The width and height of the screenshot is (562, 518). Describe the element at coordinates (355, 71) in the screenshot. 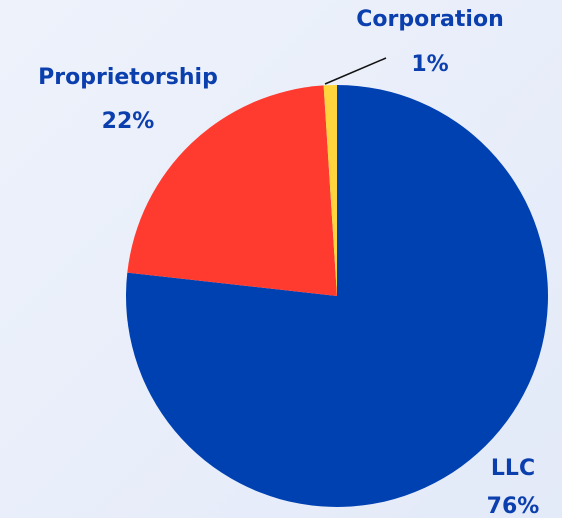

I see `leader-line` at that location.